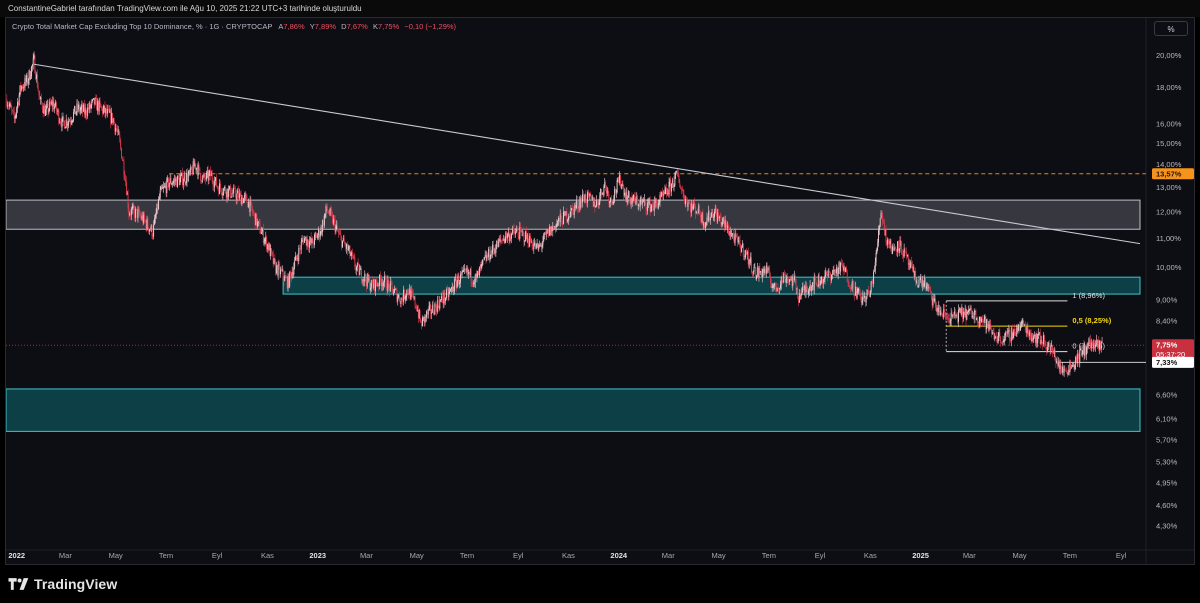  Describe the element at coordinates (820, 555) in the screenshot. I see `x-tick-label: Eyl` at that location.